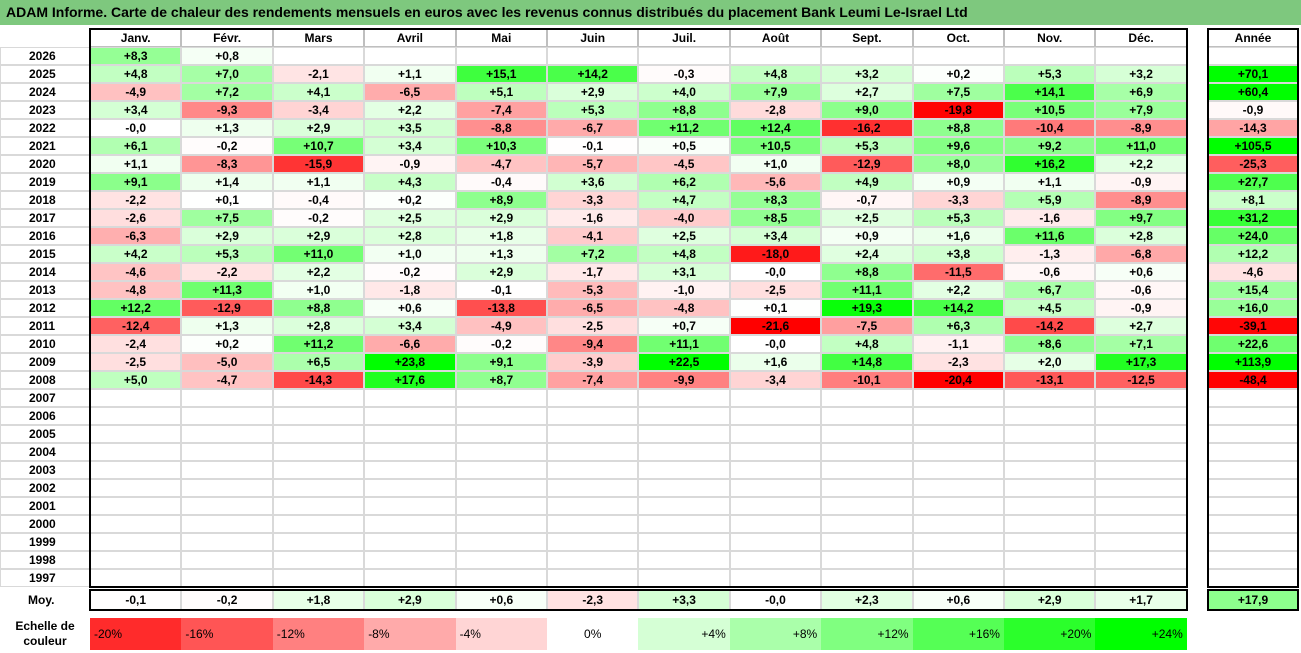 The image size is (1301, 653). I want to click on heatmap-cell: -14,2, so click(1050, 326).